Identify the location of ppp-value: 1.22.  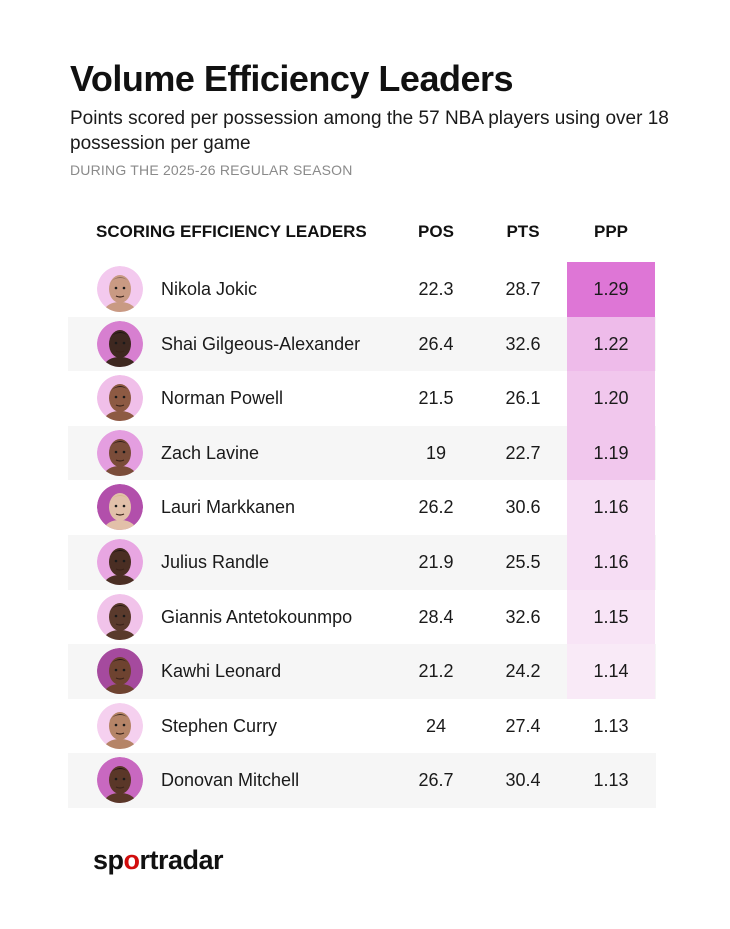
(611, 343).